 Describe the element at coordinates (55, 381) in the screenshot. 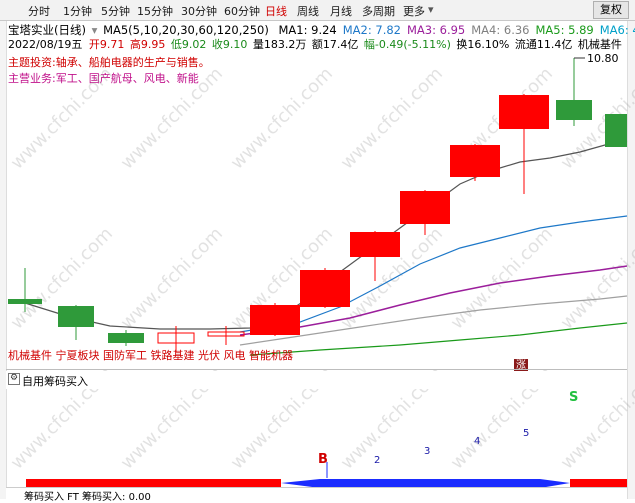

I see `sub-panel-title: 自用筹码买入` at that location.